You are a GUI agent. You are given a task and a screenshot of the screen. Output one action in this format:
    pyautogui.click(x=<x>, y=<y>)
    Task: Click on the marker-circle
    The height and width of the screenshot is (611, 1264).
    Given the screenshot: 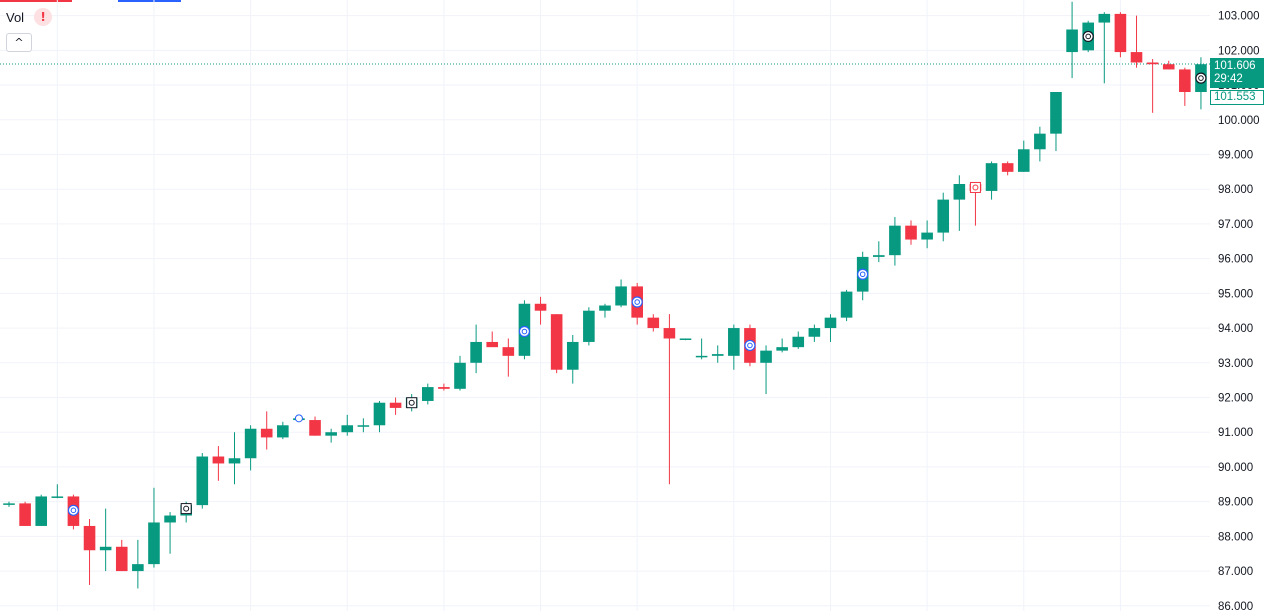 What is the action you would take?
    pyautogui.click(x=750, y=345)
    